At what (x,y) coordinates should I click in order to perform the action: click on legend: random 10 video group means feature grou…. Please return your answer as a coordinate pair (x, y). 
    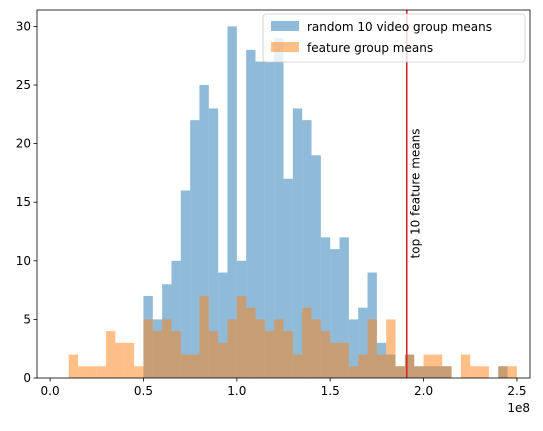
    Looking at the image, I should click on (394, 38).